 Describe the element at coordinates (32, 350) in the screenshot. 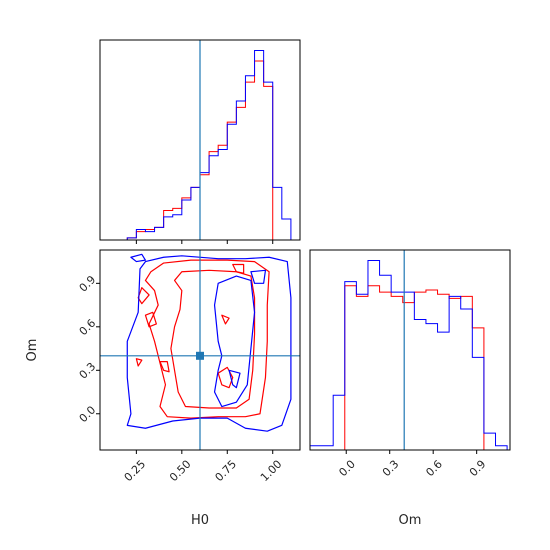

I see `y-axis-label-om: Om` at that location.